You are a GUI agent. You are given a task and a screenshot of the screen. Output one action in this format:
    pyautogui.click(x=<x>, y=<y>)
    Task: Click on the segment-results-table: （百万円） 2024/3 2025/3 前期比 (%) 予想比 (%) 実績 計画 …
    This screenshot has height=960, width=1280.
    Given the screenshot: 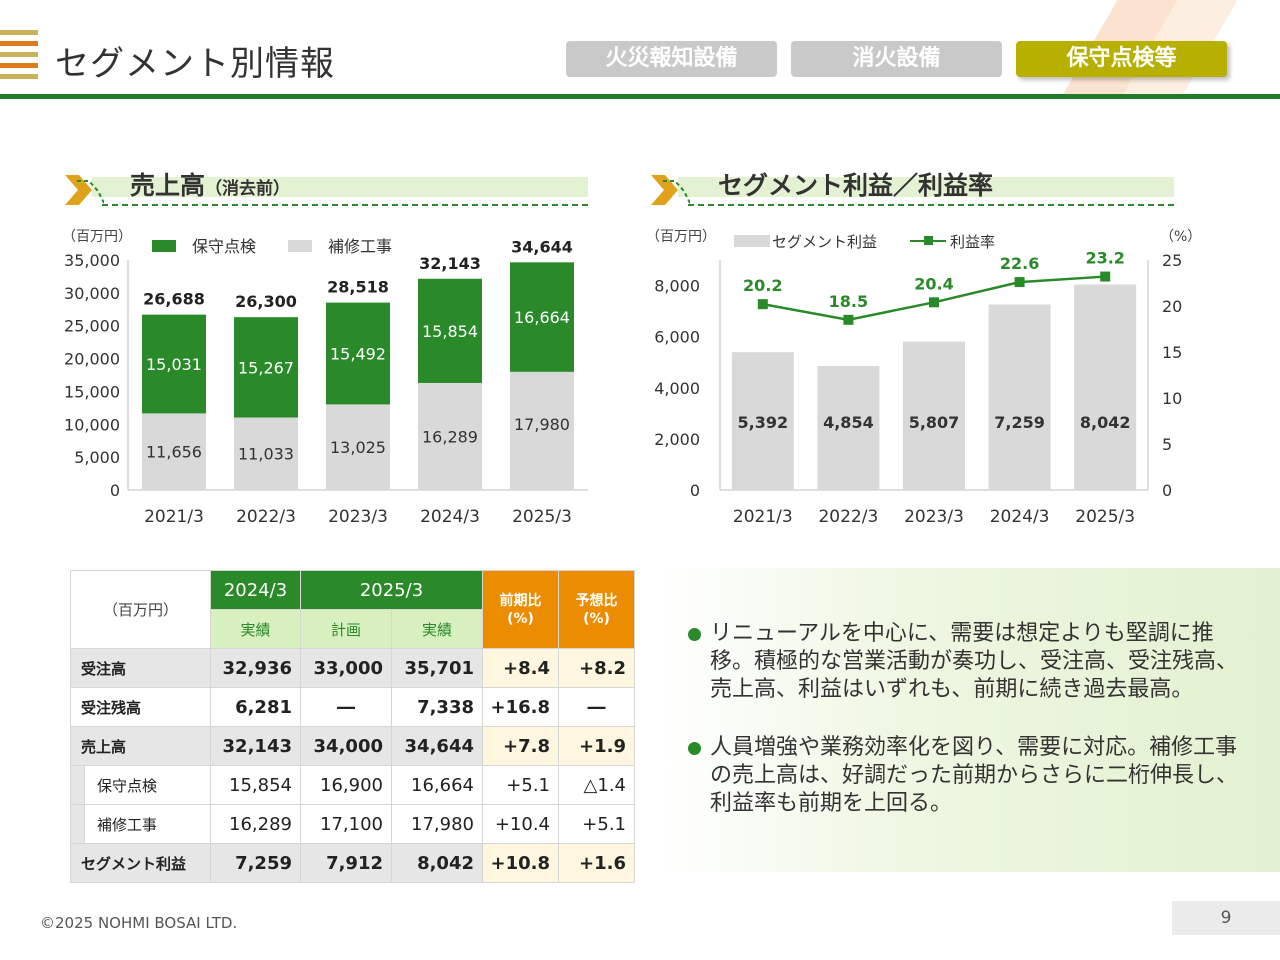 What is the action you would take?
    pyautogui.click(x=352, y=726)
    